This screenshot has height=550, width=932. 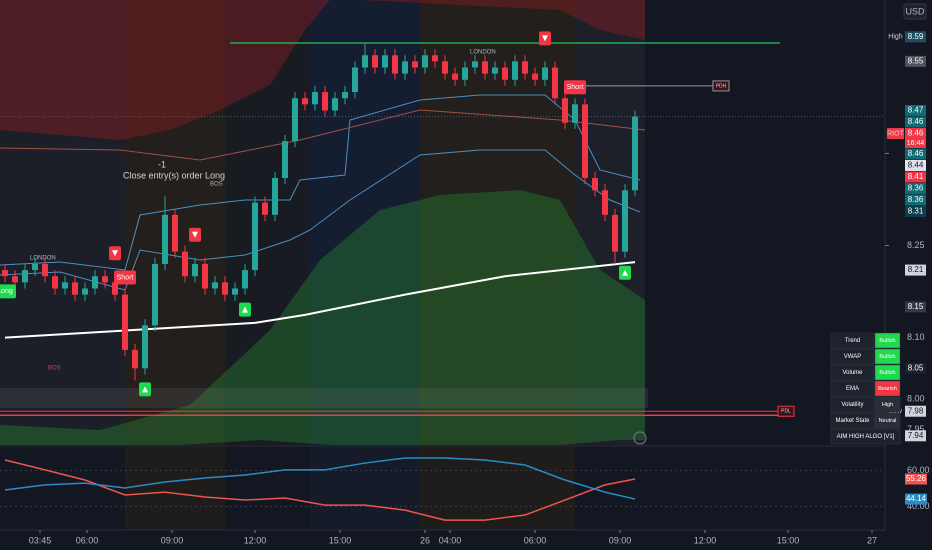 I want to click on osc-line, so click(x=320, y=490).